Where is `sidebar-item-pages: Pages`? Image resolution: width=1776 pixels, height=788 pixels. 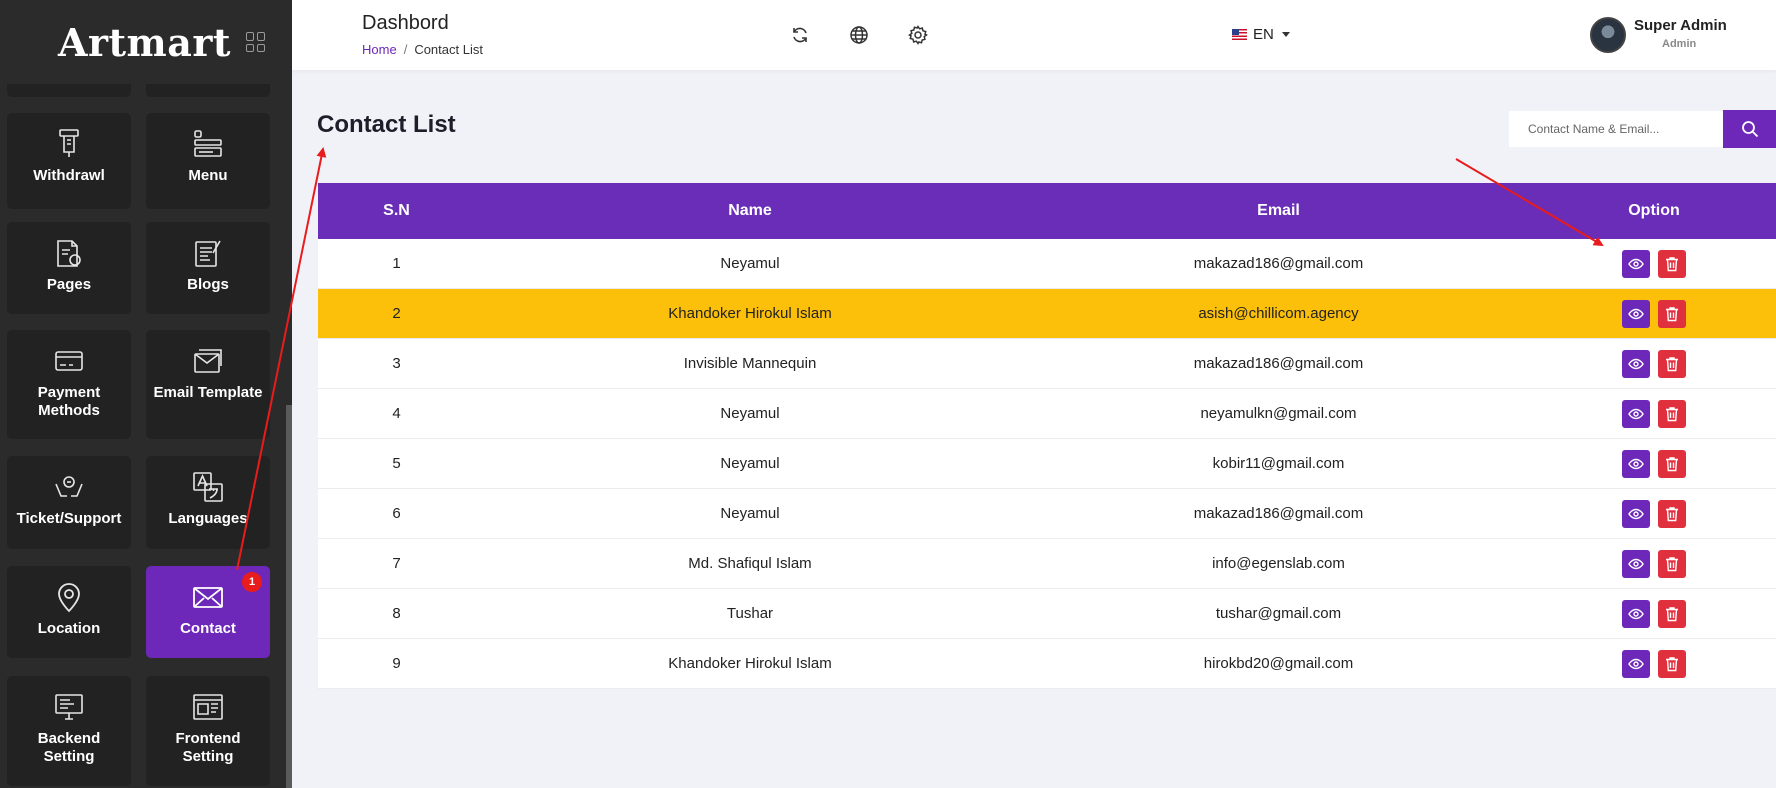
sidebar-item-pages: Pages is located at coordinates (69, 268).